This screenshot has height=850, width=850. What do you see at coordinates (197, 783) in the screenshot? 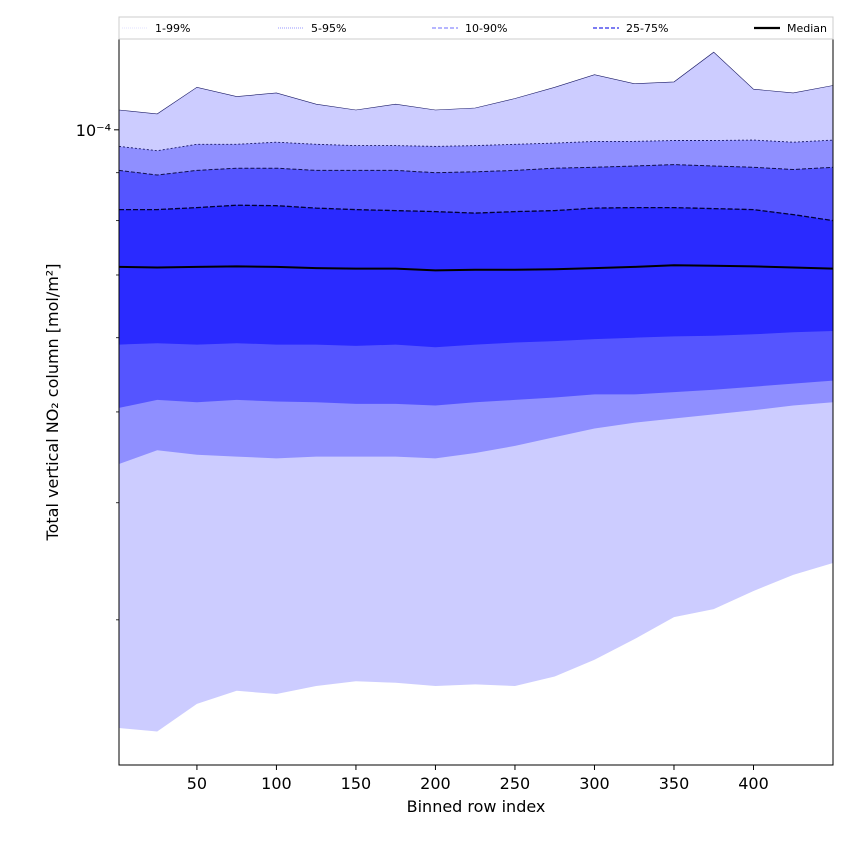
I see `x-tick-label: 50` at bounding box center [197, 783].